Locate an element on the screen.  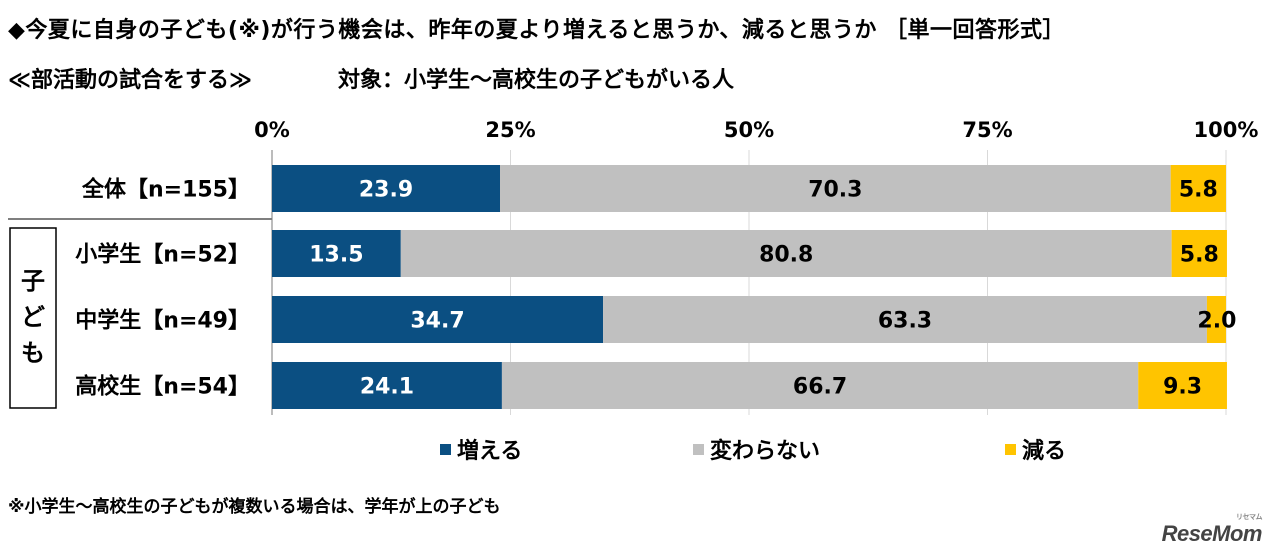
resemom-logo: ReseMom リセマム is located at coordinates (1212, 530).